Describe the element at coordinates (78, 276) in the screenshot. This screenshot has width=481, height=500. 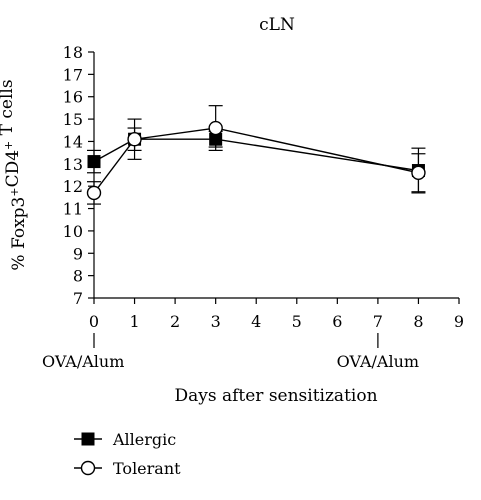
I see `y-tick-label: 8` at that location.